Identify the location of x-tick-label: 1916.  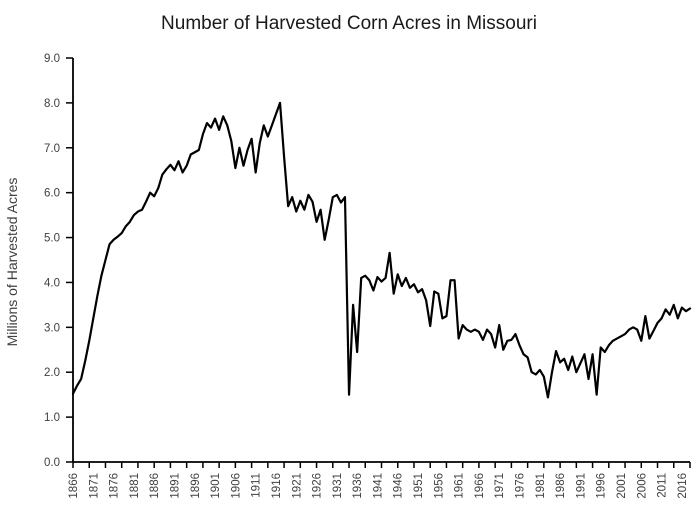
(277, 486).